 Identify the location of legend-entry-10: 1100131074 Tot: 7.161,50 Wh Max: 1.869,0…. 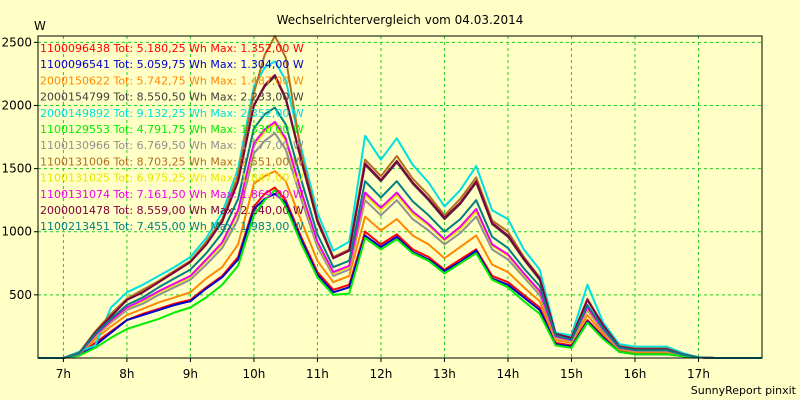
(172, 194).